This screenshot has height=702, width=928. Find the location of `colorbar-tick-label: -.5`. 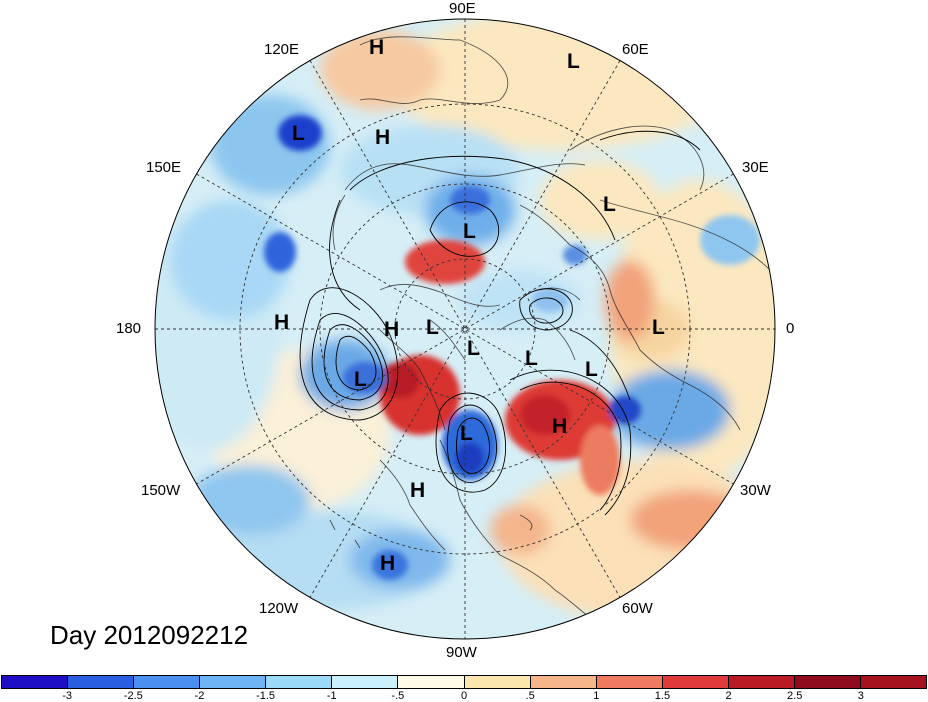

colorbar-tick-label: -.5 is located at coordinates (398, 696).